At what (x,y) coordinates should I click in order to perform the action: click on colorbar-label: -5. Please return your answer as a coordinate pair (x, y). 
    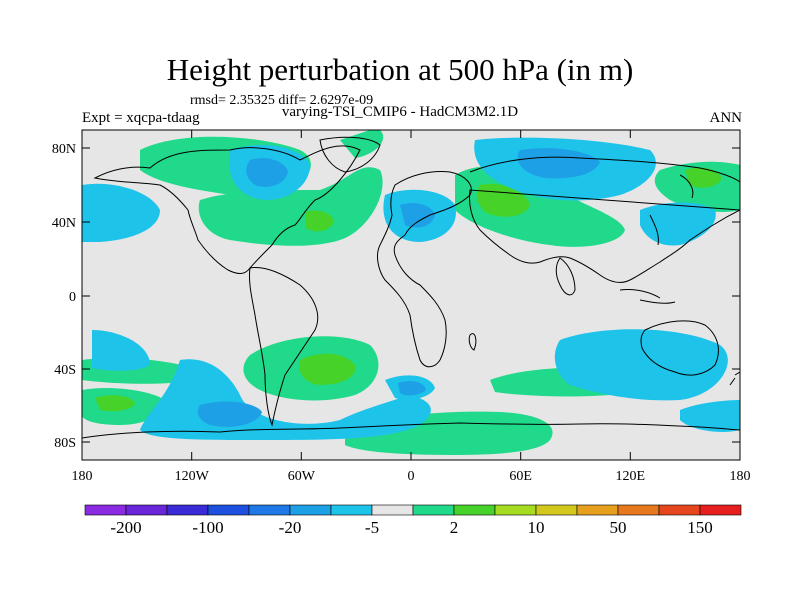
    Looking at the image, I should click on (372, 527).